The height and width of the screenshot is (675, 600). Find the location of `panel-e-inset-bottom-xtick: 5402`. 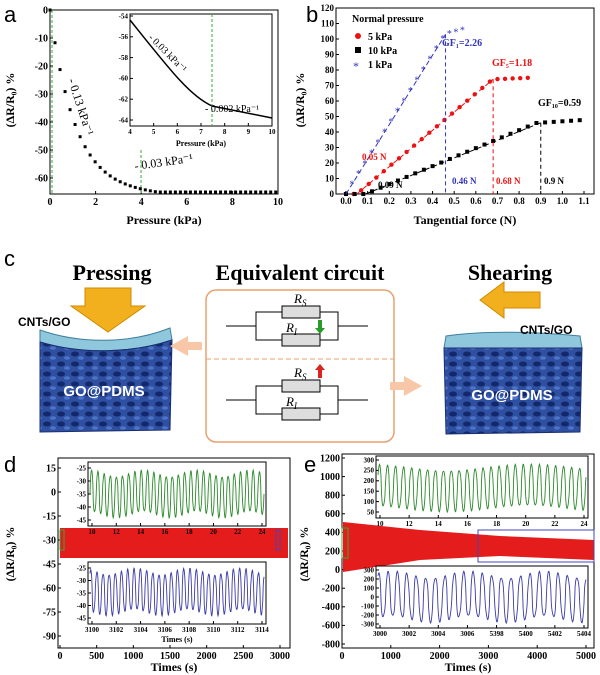

panel-e-inset-bottom-xtick: 5402 is located at coordinates (555, 634).